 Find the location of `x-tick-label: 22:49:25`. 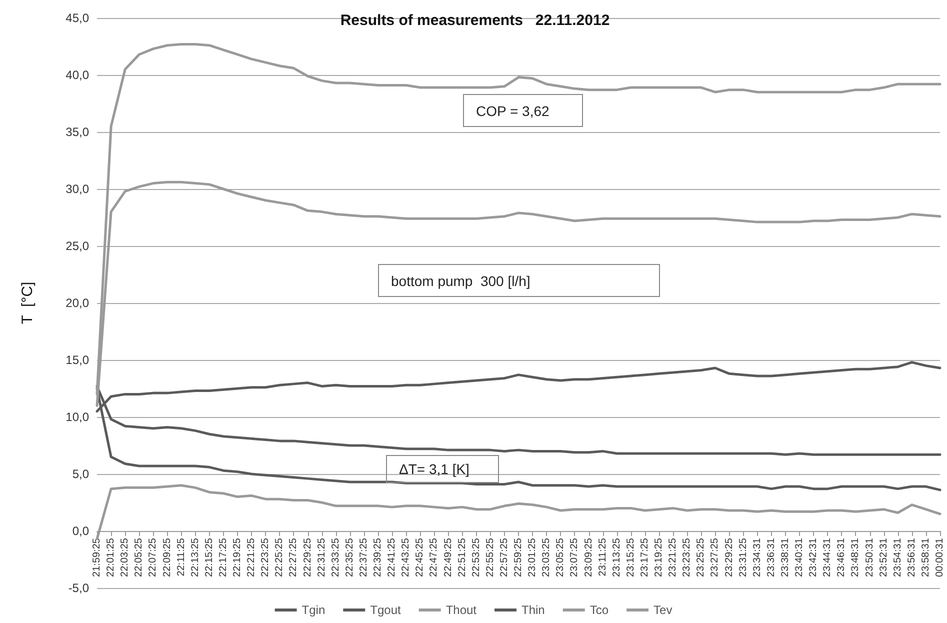

x-tick-label: 22:49:25 is located at coordinates (448, 557).